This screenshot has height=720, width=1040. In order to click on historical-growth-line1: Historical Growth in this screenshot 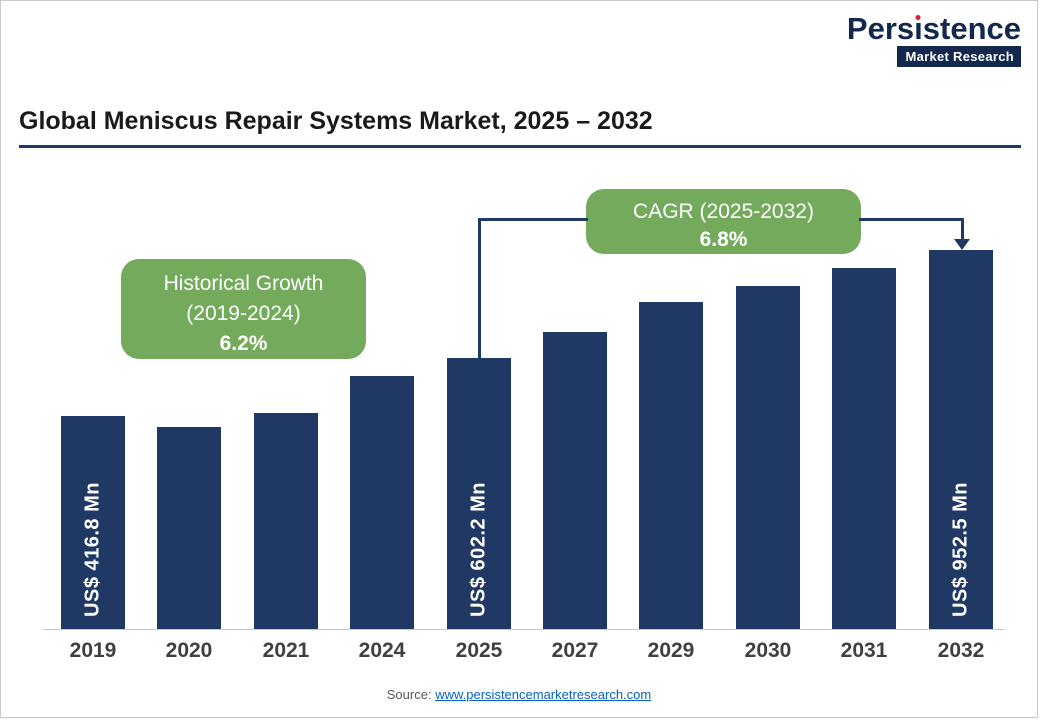, I will do `click(243, 283)`.